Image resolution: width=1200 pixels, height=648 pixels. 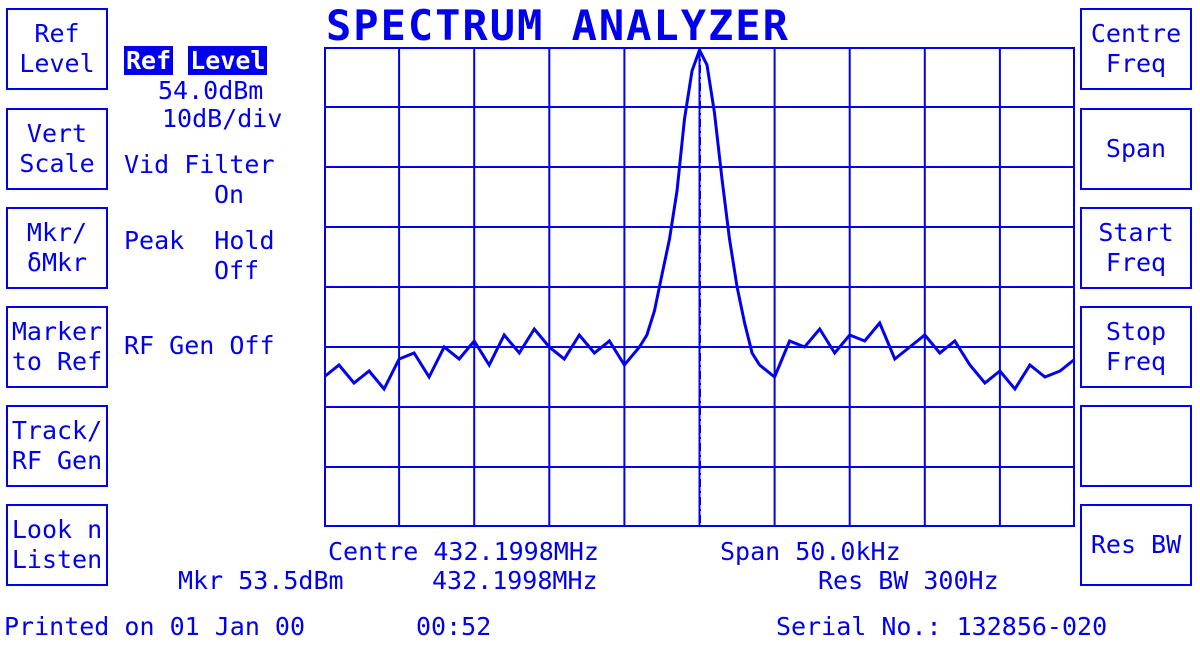 What do you see at coordinates (1136, 331) in the screenshot?
I see `softkey-label: Stop` at bounding box center [1136, 331].